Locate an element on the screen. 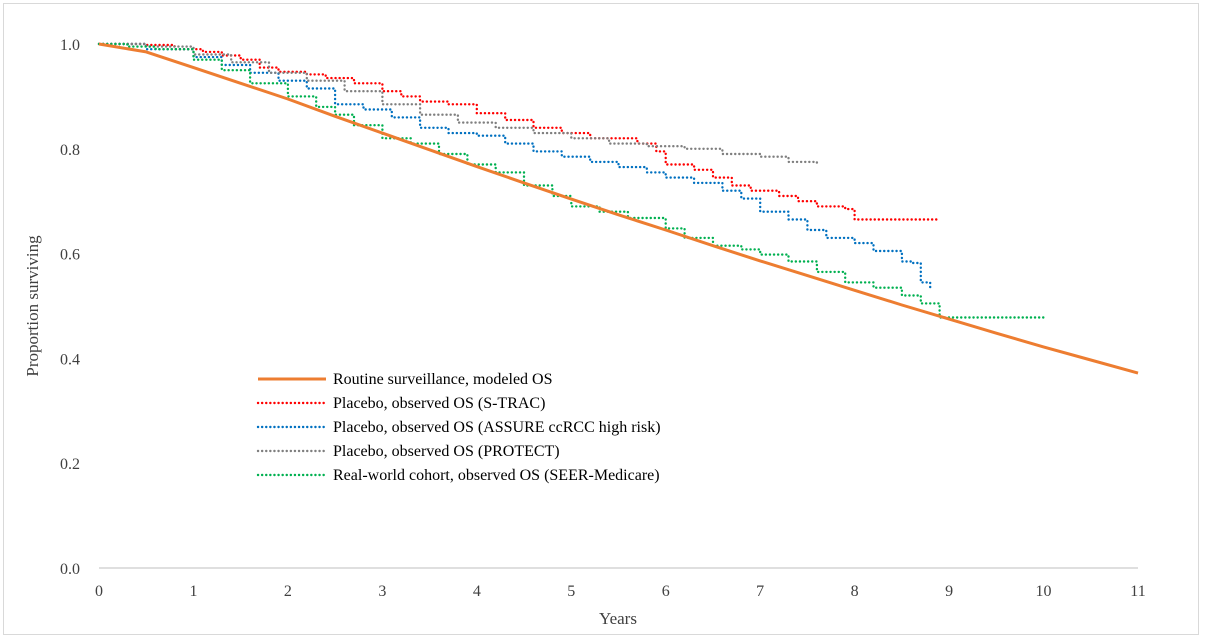 This screenshot has height=641, width=1205. y-tick-label: 0.2 is located at coordinates (70, 464).